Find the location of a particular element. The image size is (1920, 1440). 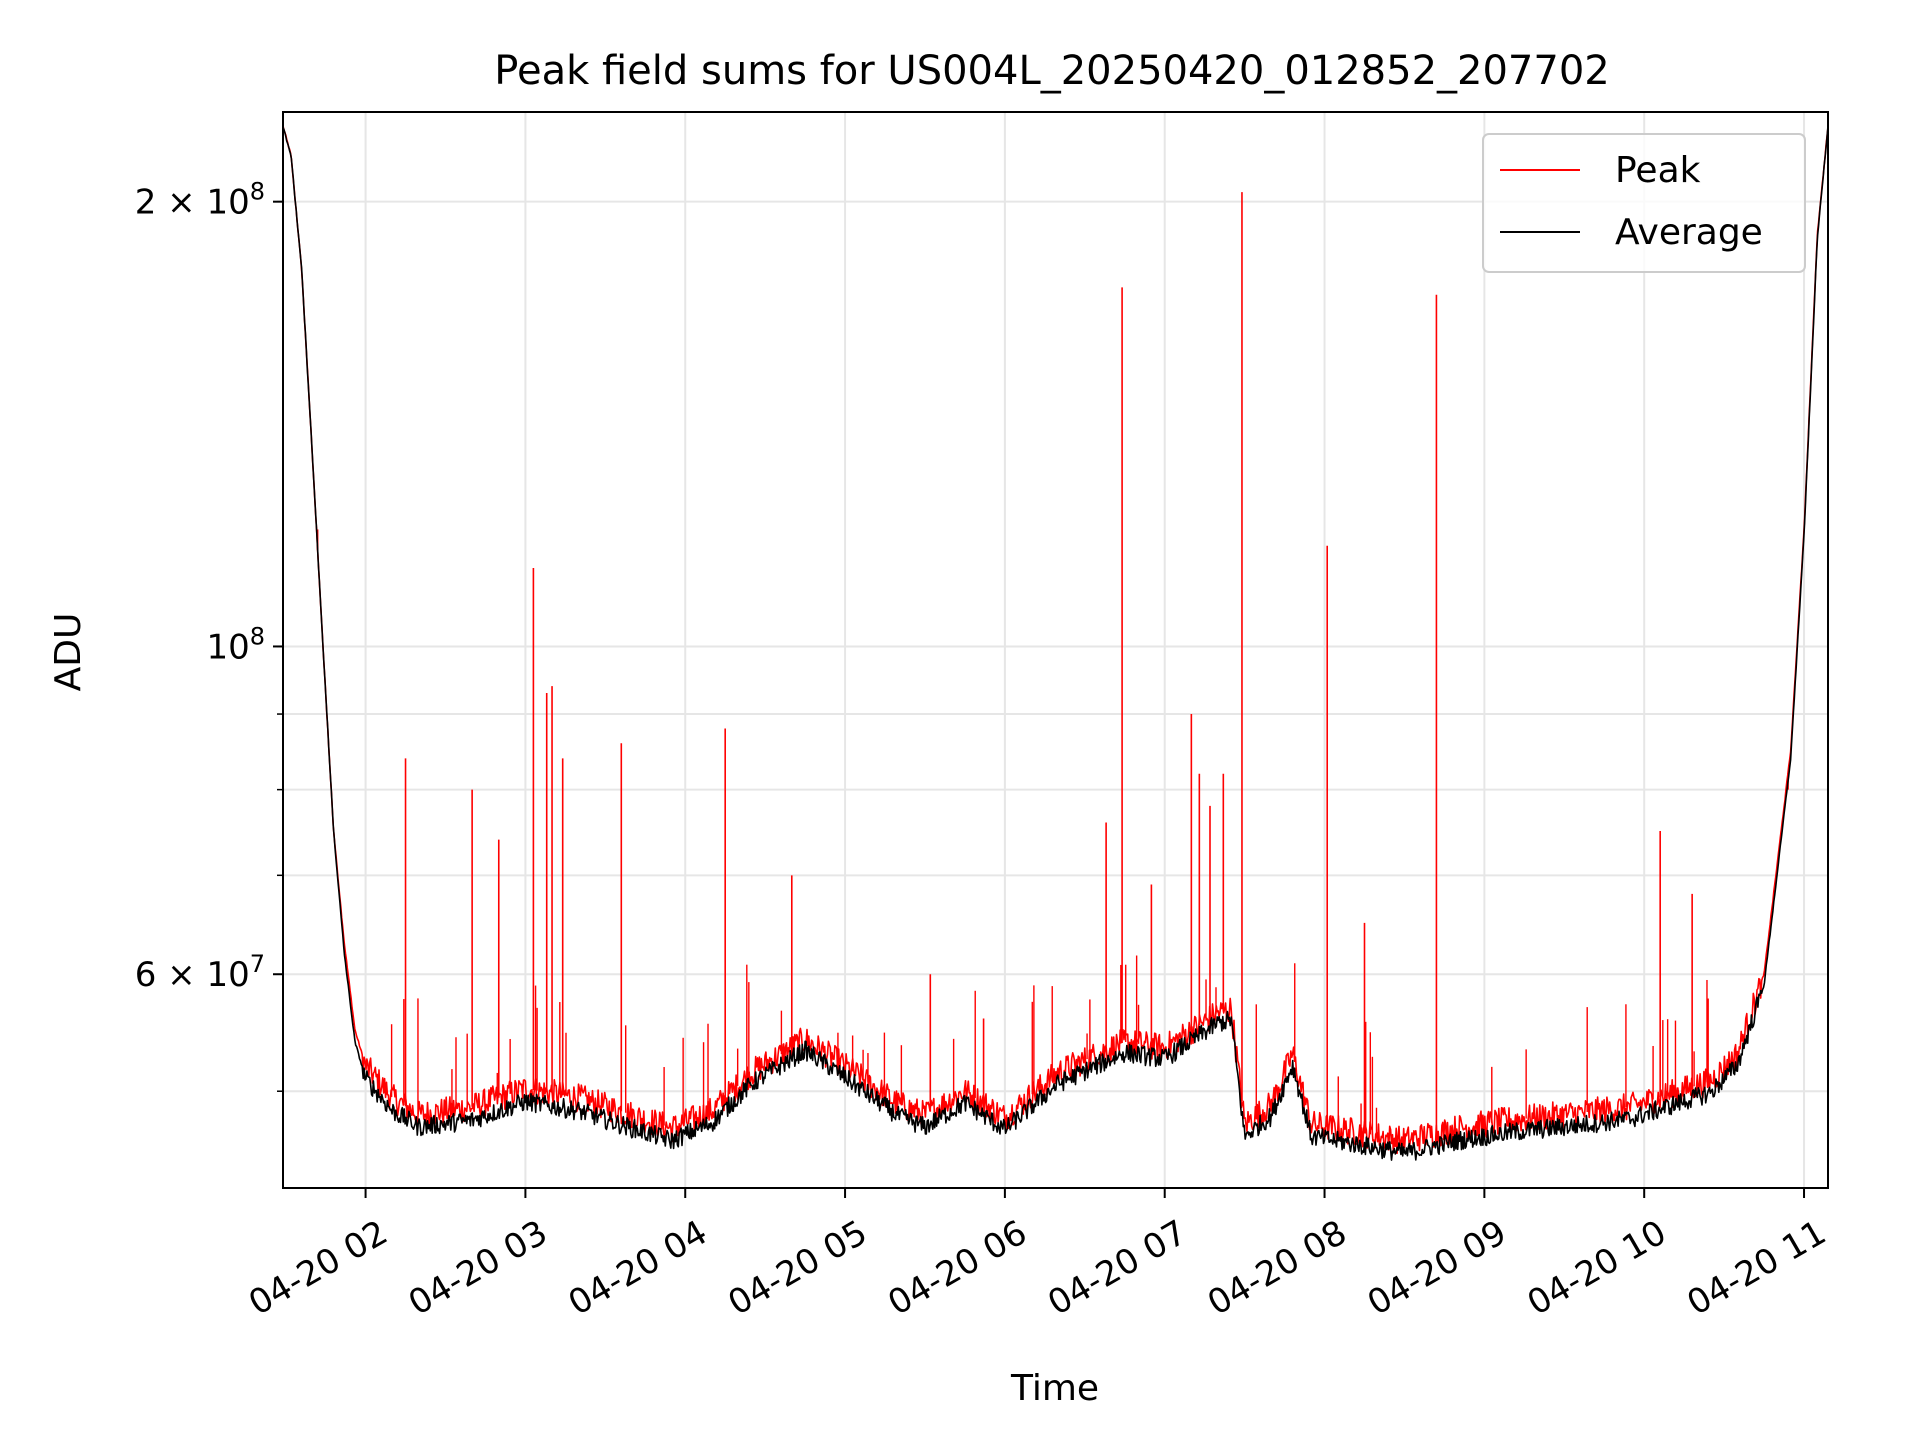

y-axis: 2 × 108 108 6 × 107 is located at coordinates (209, 635).